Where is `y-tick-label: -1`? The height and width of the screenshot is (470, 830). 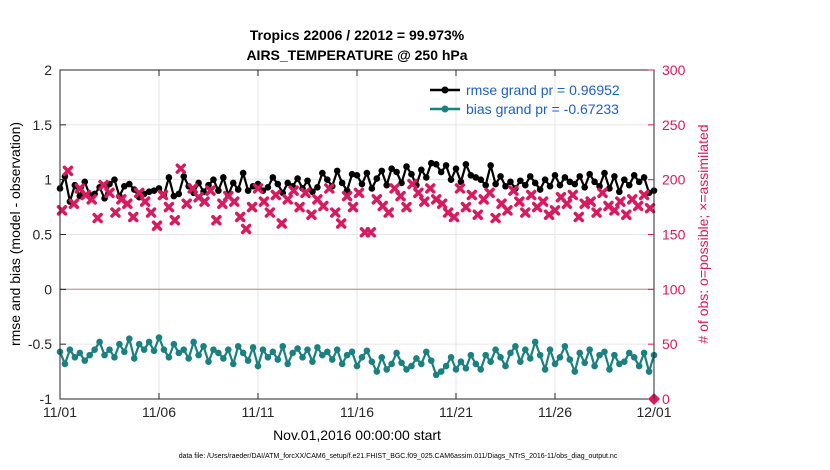 y-tick-label: -1 is located at coordinates (46, 399).